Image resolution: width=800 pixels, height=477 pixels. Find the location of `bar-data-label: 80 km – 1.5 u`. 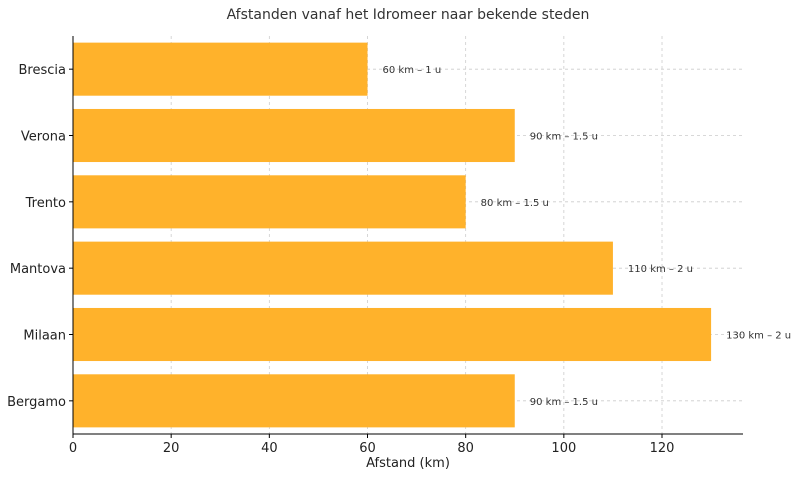

bar-data-label: 80 km – 1.5 u is located at coordinates (515, 203).